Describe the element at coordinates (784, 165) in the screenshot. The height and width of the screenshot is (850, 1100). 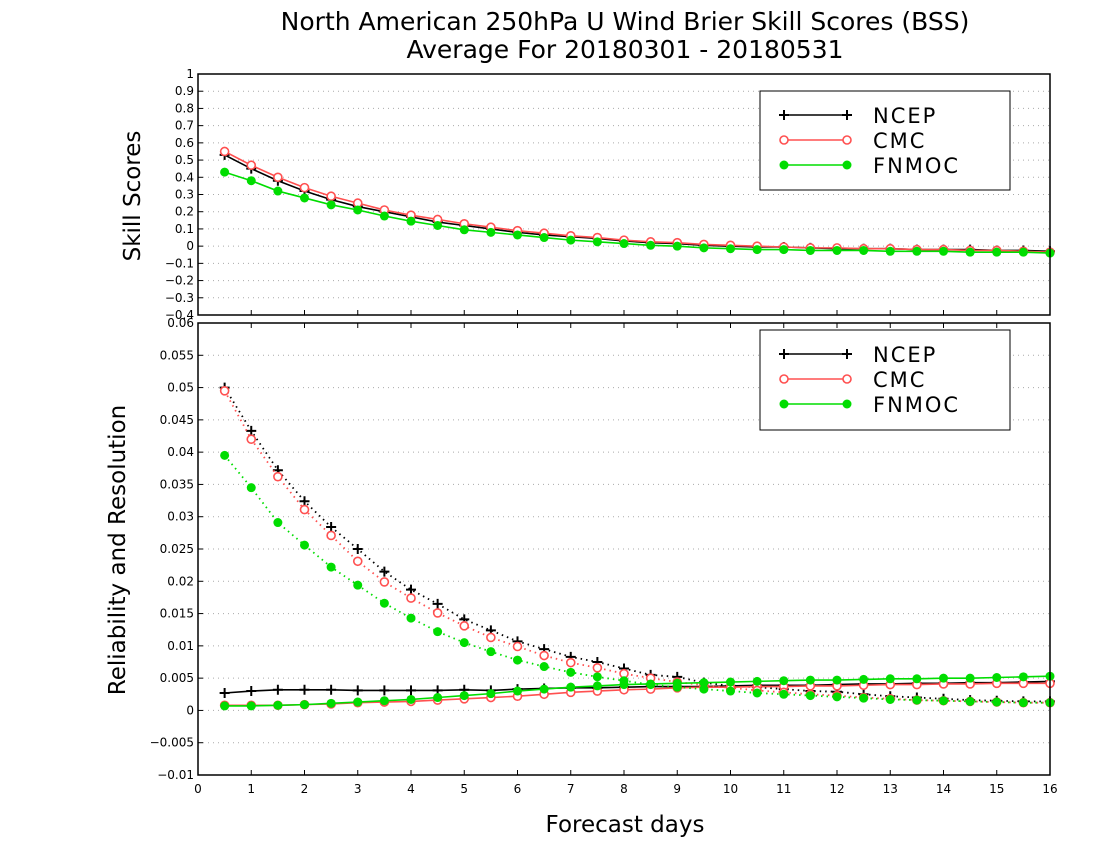
I see `top-legend-marker-fnmoc` at that location.